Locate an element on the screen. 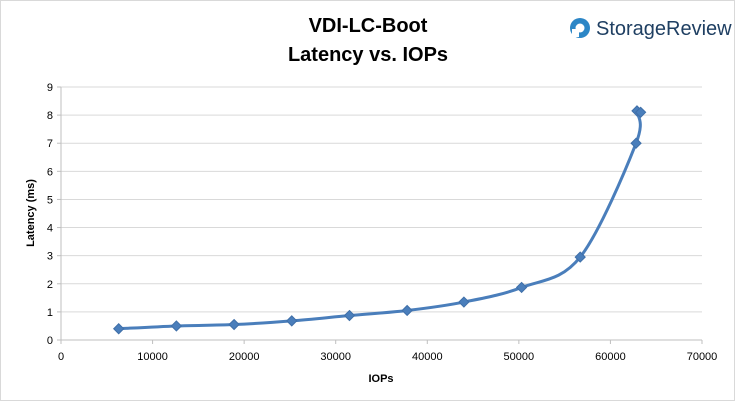 The width and height of the screenshot is (735, 402). y-tick-label: 5 is located at coordinates (50, 200).